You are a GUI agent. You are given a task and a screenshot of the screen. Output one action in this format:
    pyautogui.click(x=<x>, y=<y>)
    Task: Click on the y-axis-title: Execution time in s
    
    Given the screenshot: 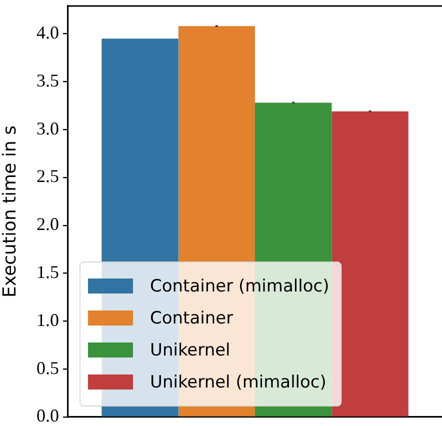 What is the action you would take?
    pyautogui.click(x=10, y=212)
    